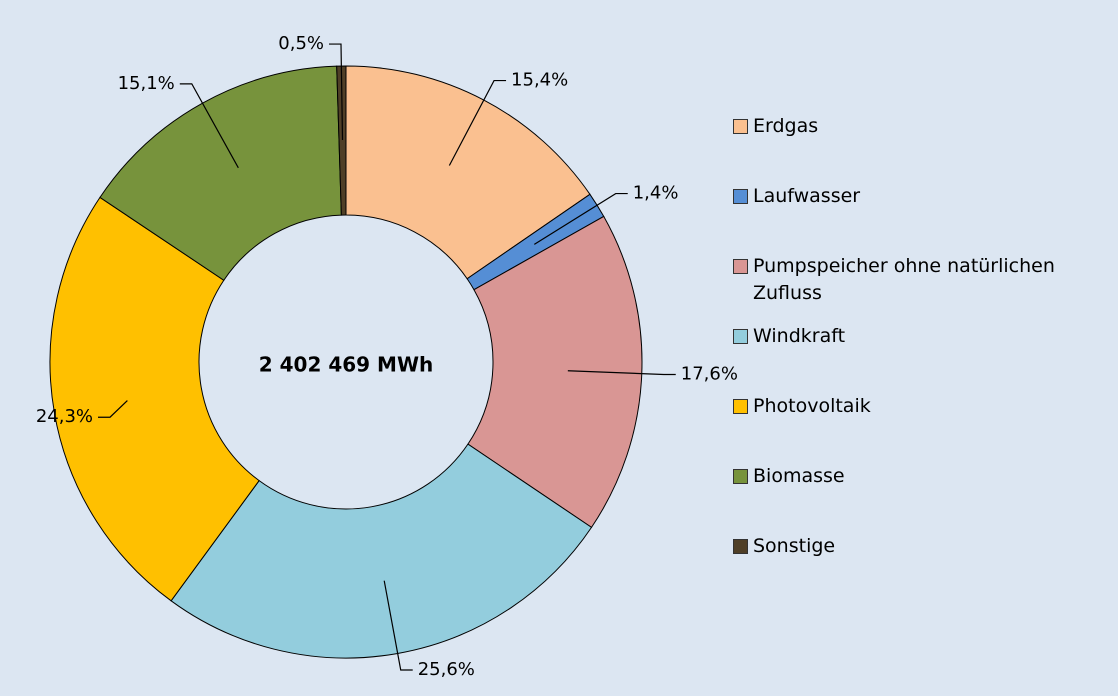  I want to click on legend-label: Photovoltaik, so click(812, 406).